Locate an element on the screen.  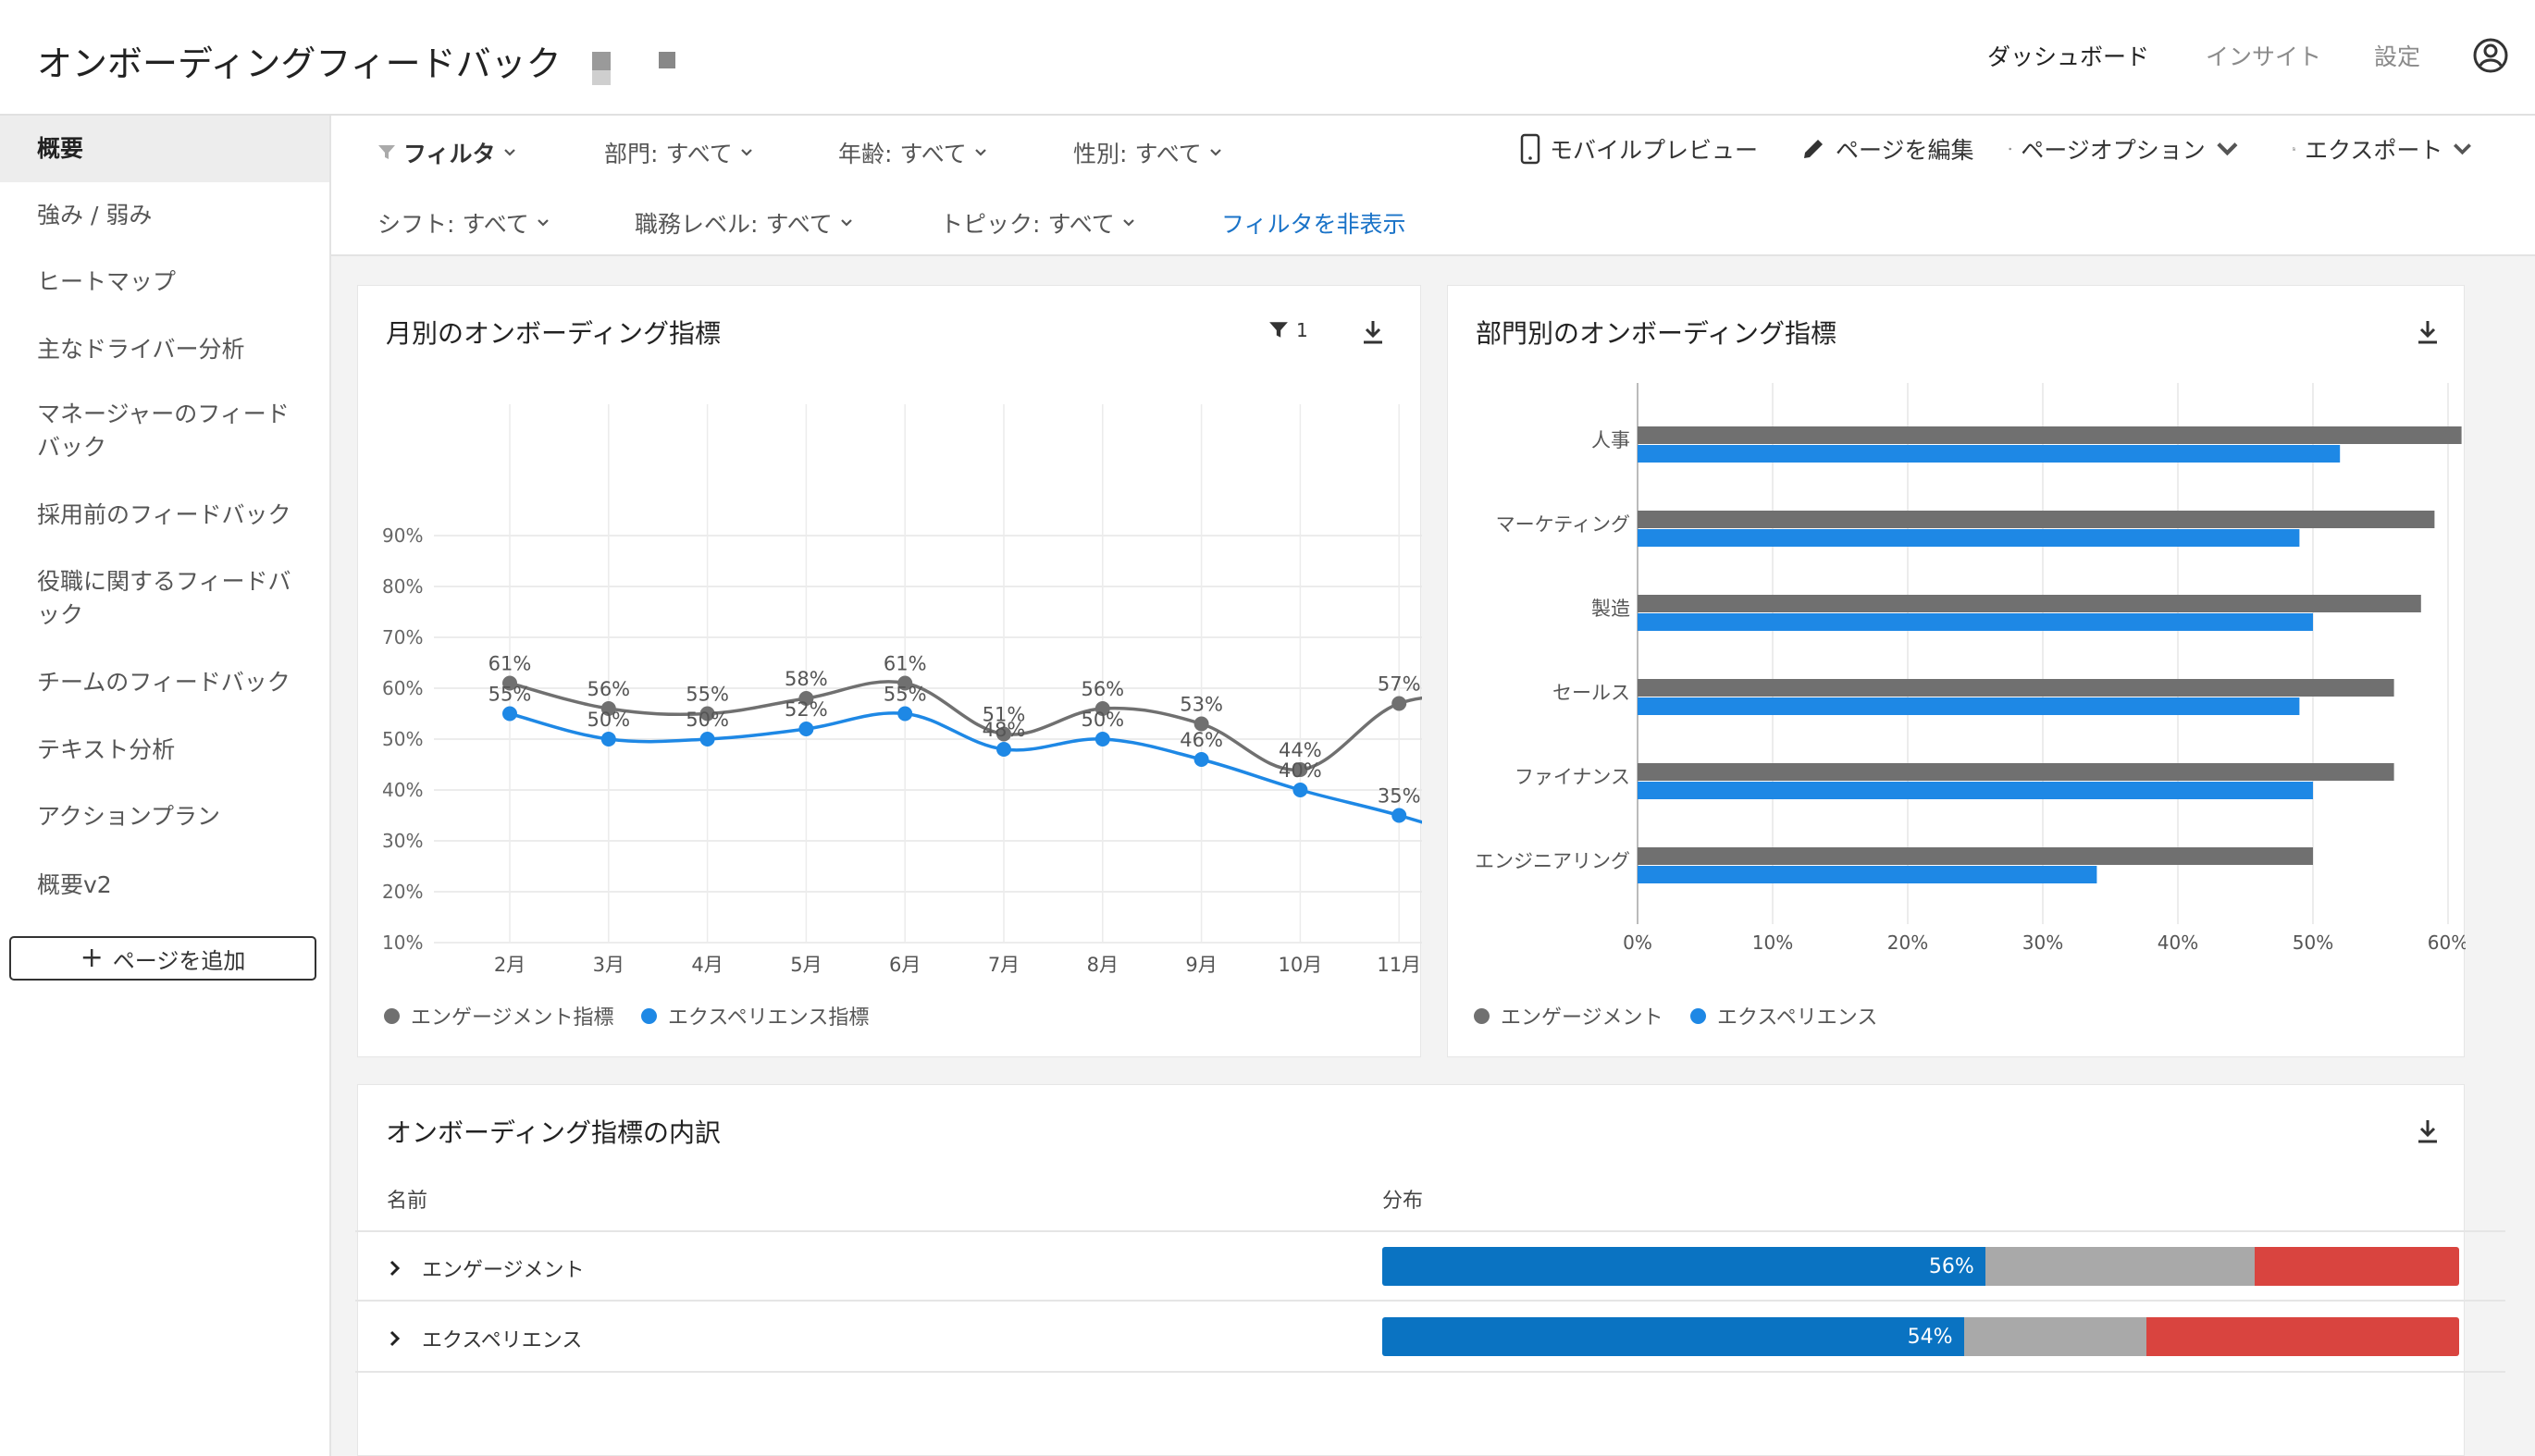
y-tick-label: 70% is located at coordinates (402, 637).